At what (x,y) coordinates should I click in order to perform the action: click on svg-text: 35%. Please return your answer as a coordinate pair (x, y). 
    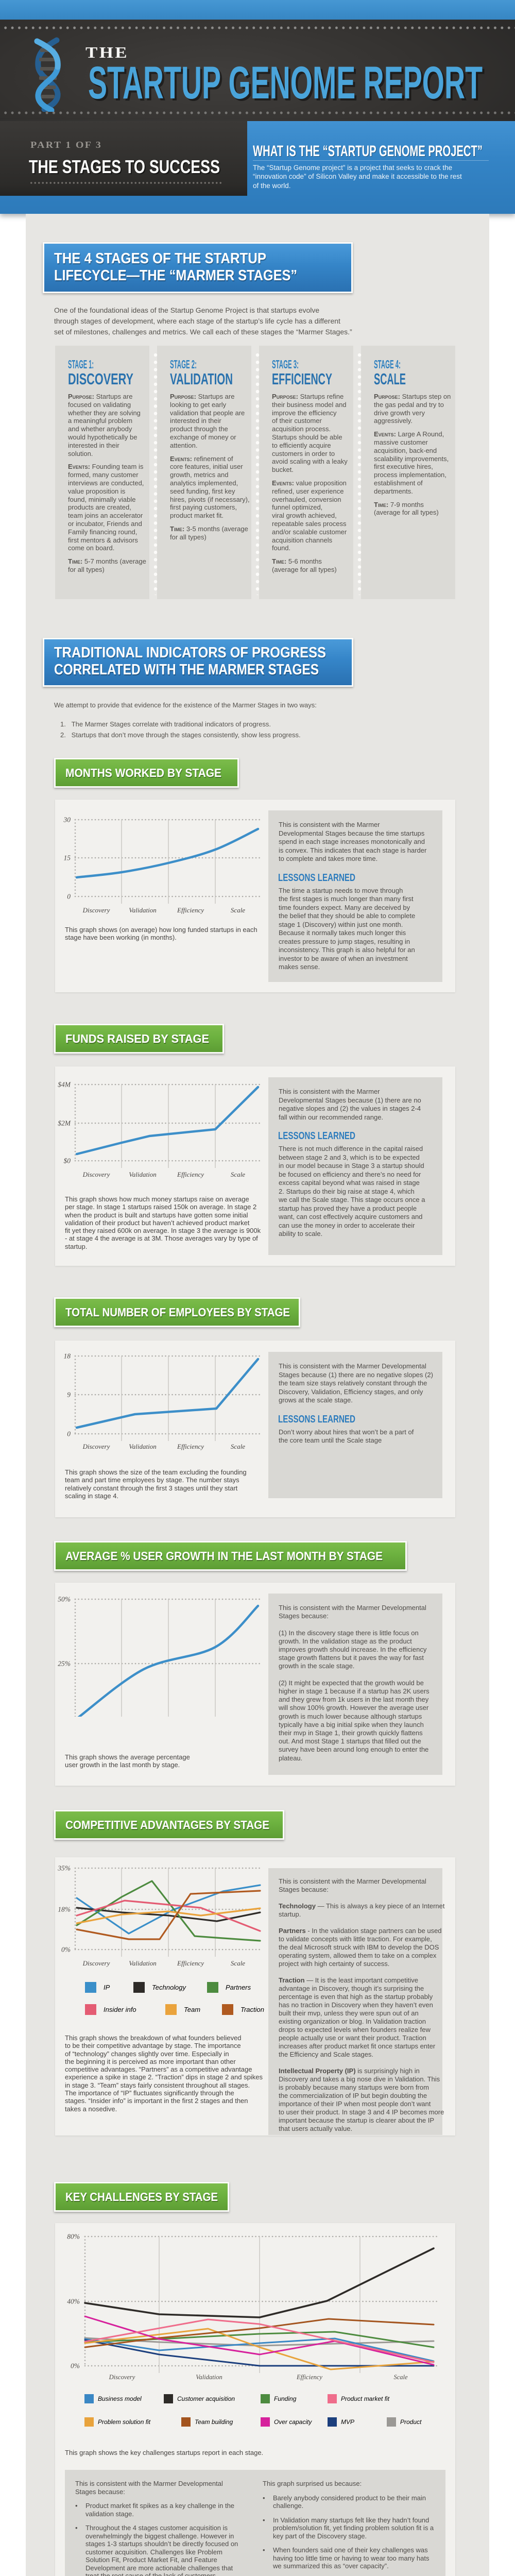
    Looking at the image, I should click on (64, 1868).